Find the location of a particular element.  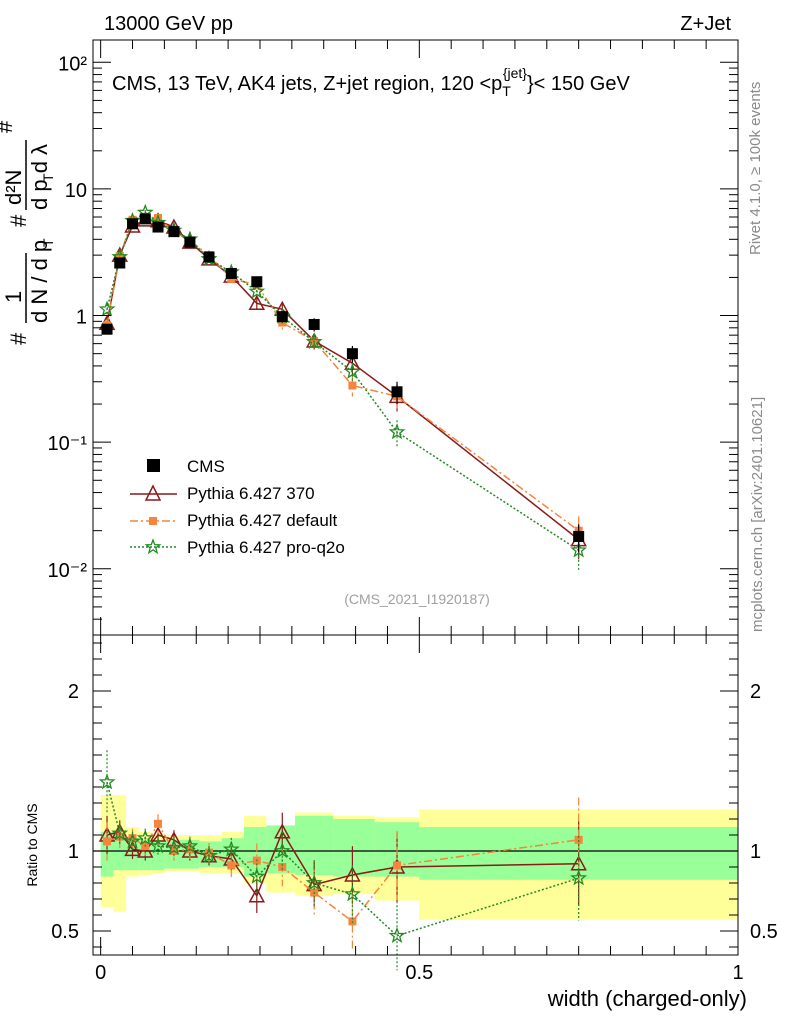

plot-title-sup: {jet} is located at coordinates (515, 73).